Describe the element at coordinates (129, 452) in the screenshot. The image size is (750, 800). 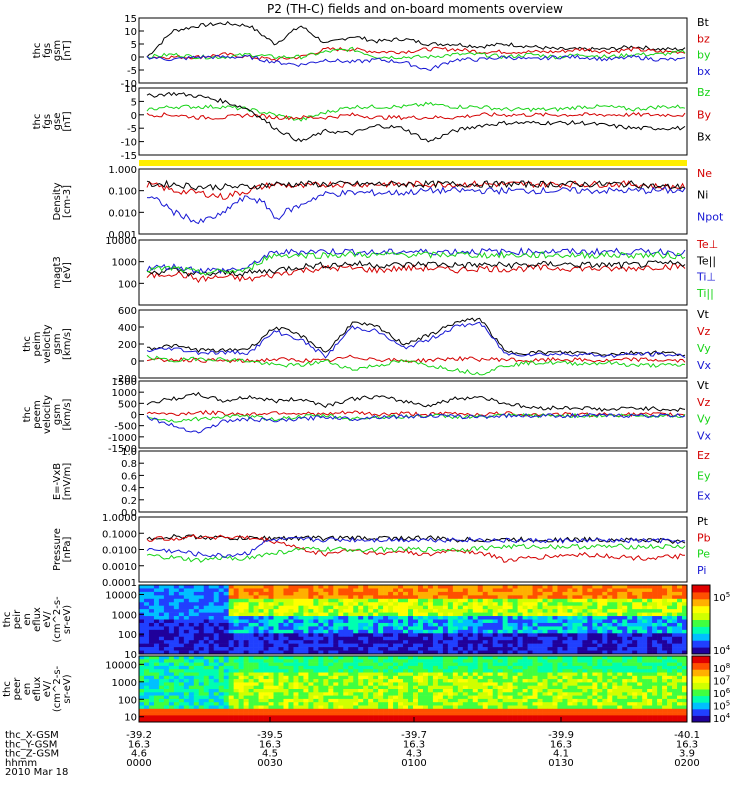
I see `y-tick-label: 1.0` at that location.